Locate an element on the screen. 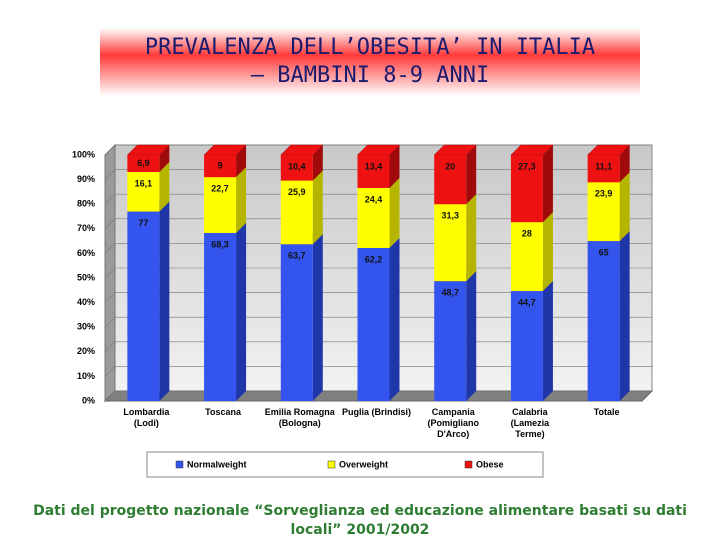 The height and width of the screenshot is (540, 720). x-tick-label: Totale is located at coordinates (607, 412).